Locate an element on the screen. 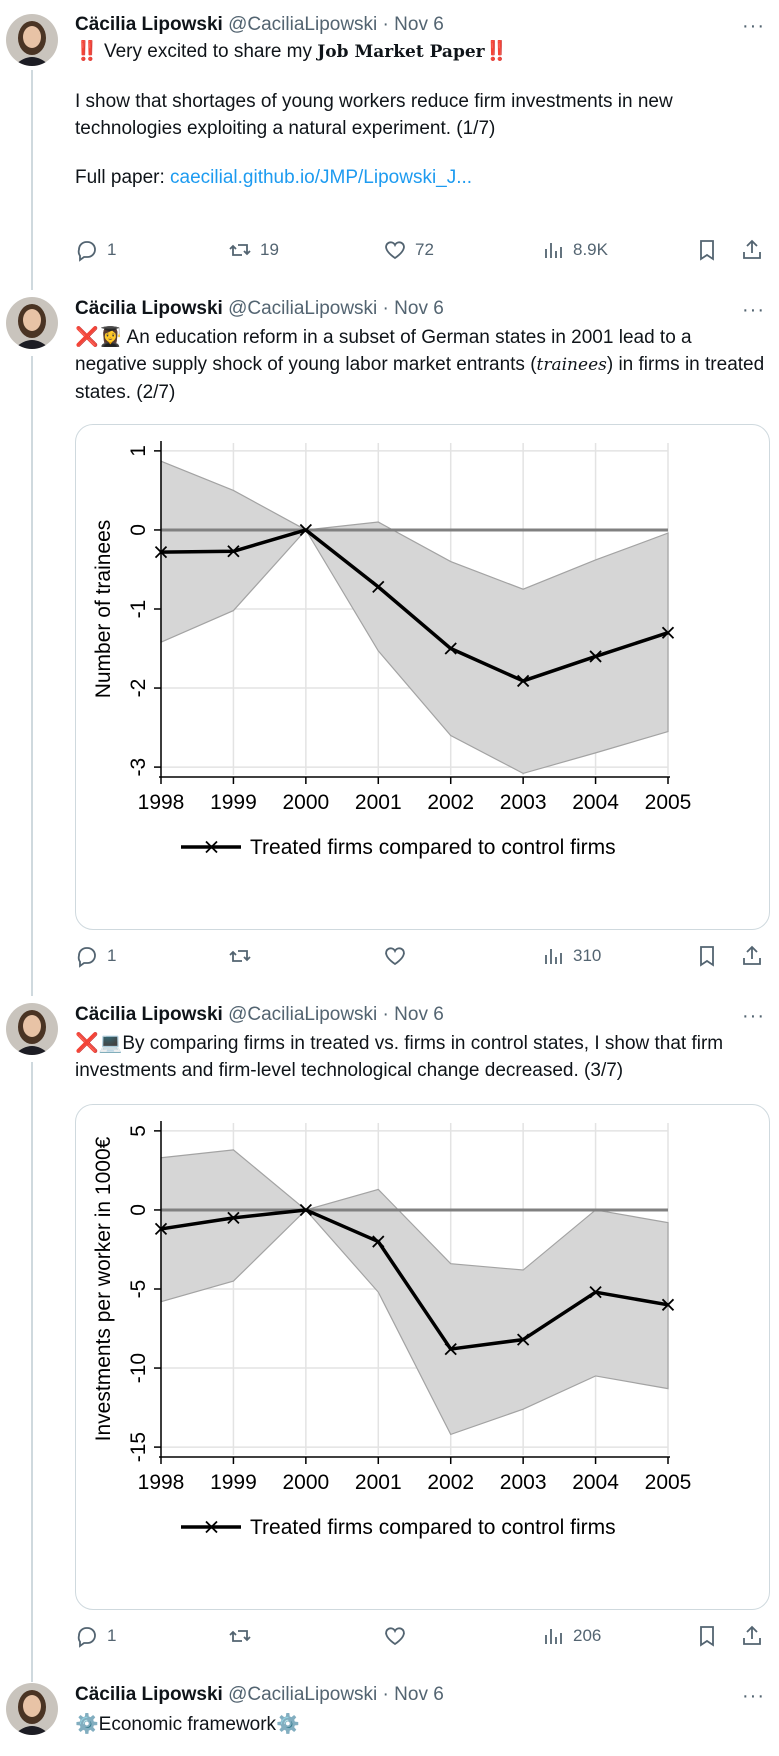 The height and width of the screenshot is (1756, 779). view-count: 8.9K is located at coordinates (590, 249).